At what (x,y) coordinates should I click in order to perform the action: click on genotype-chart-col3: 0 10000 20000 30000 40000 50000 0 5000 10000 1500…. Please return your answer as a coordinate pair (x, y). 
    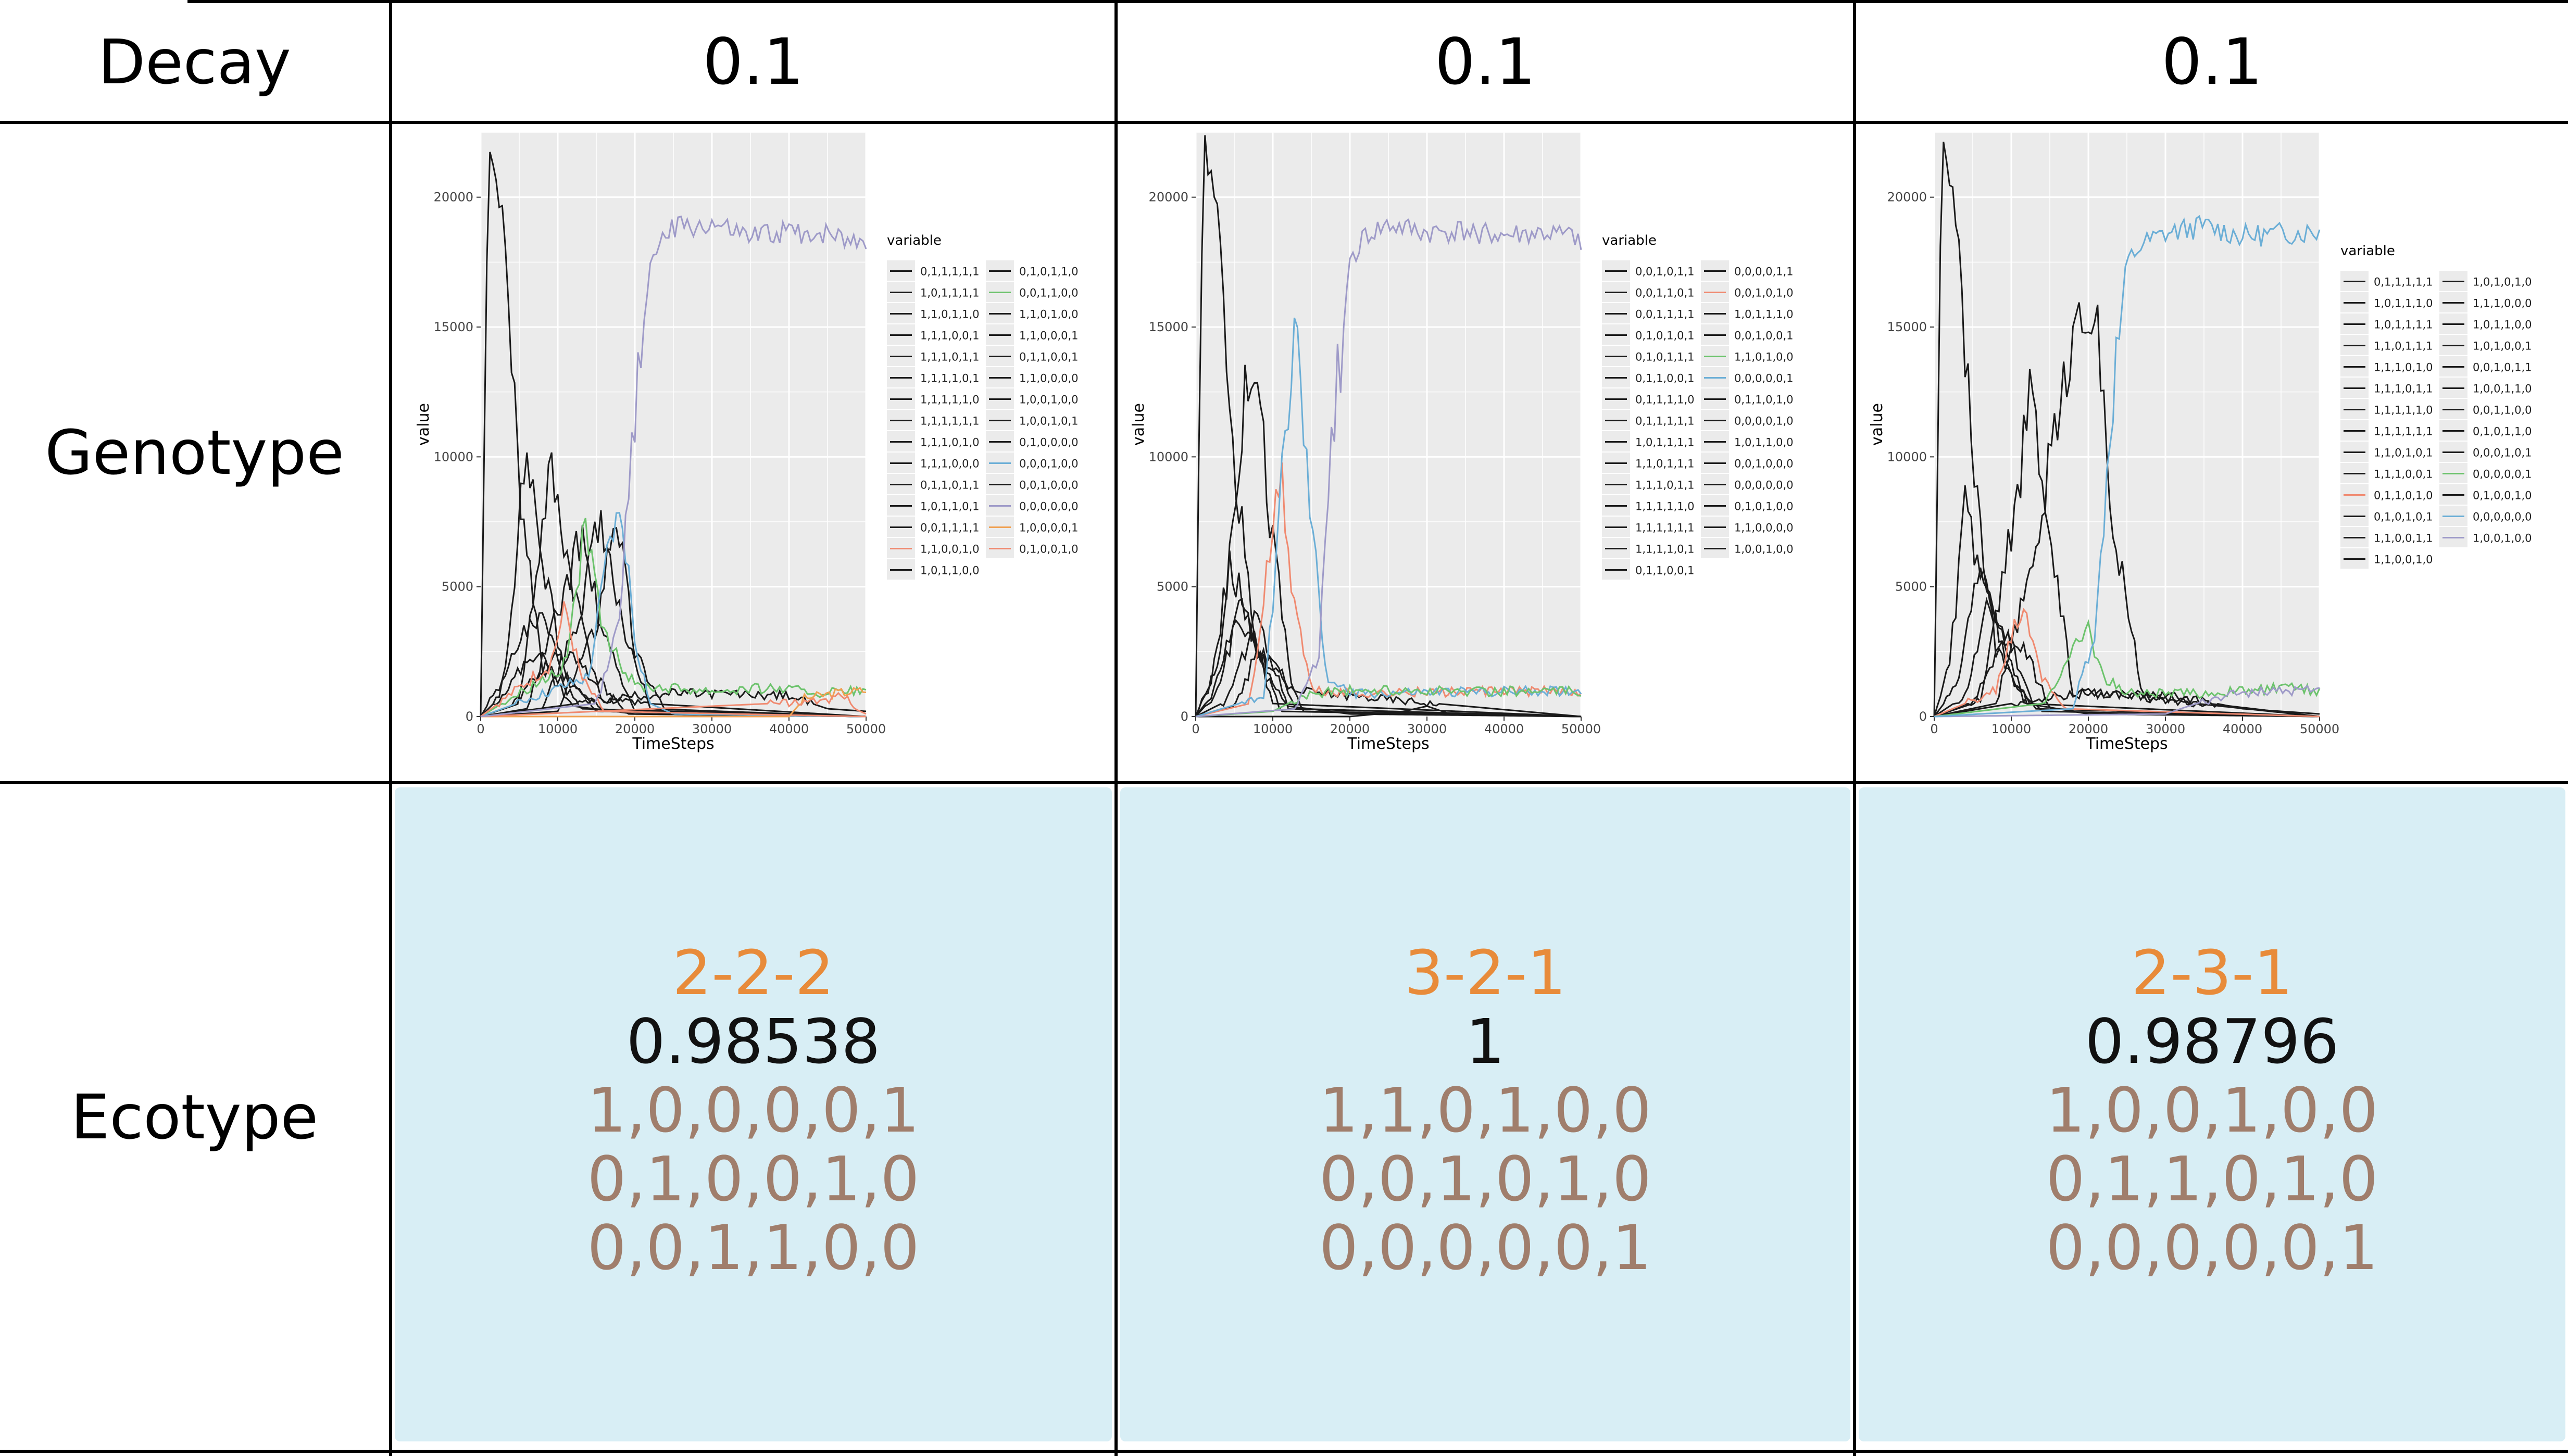
    Looking at the image, I should click on (2200, 443).